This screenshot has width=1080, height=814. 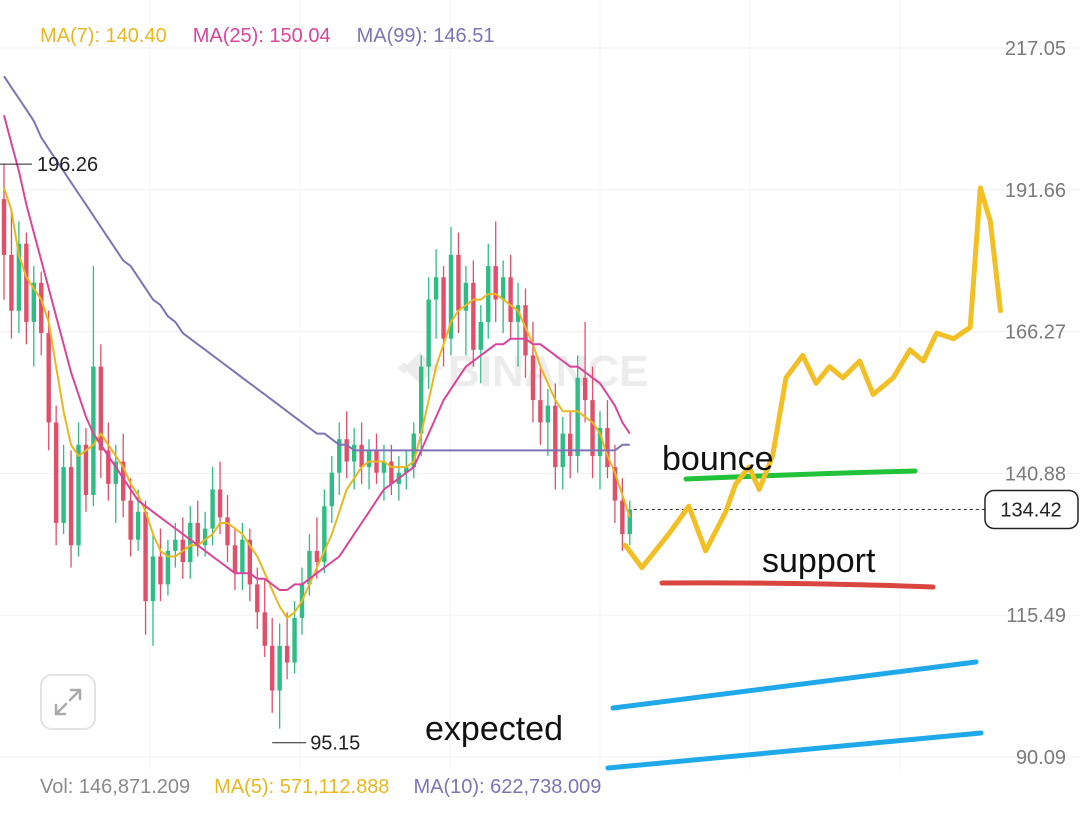 I want to click on expand-arrows-icon, so click(x=68, y=702).